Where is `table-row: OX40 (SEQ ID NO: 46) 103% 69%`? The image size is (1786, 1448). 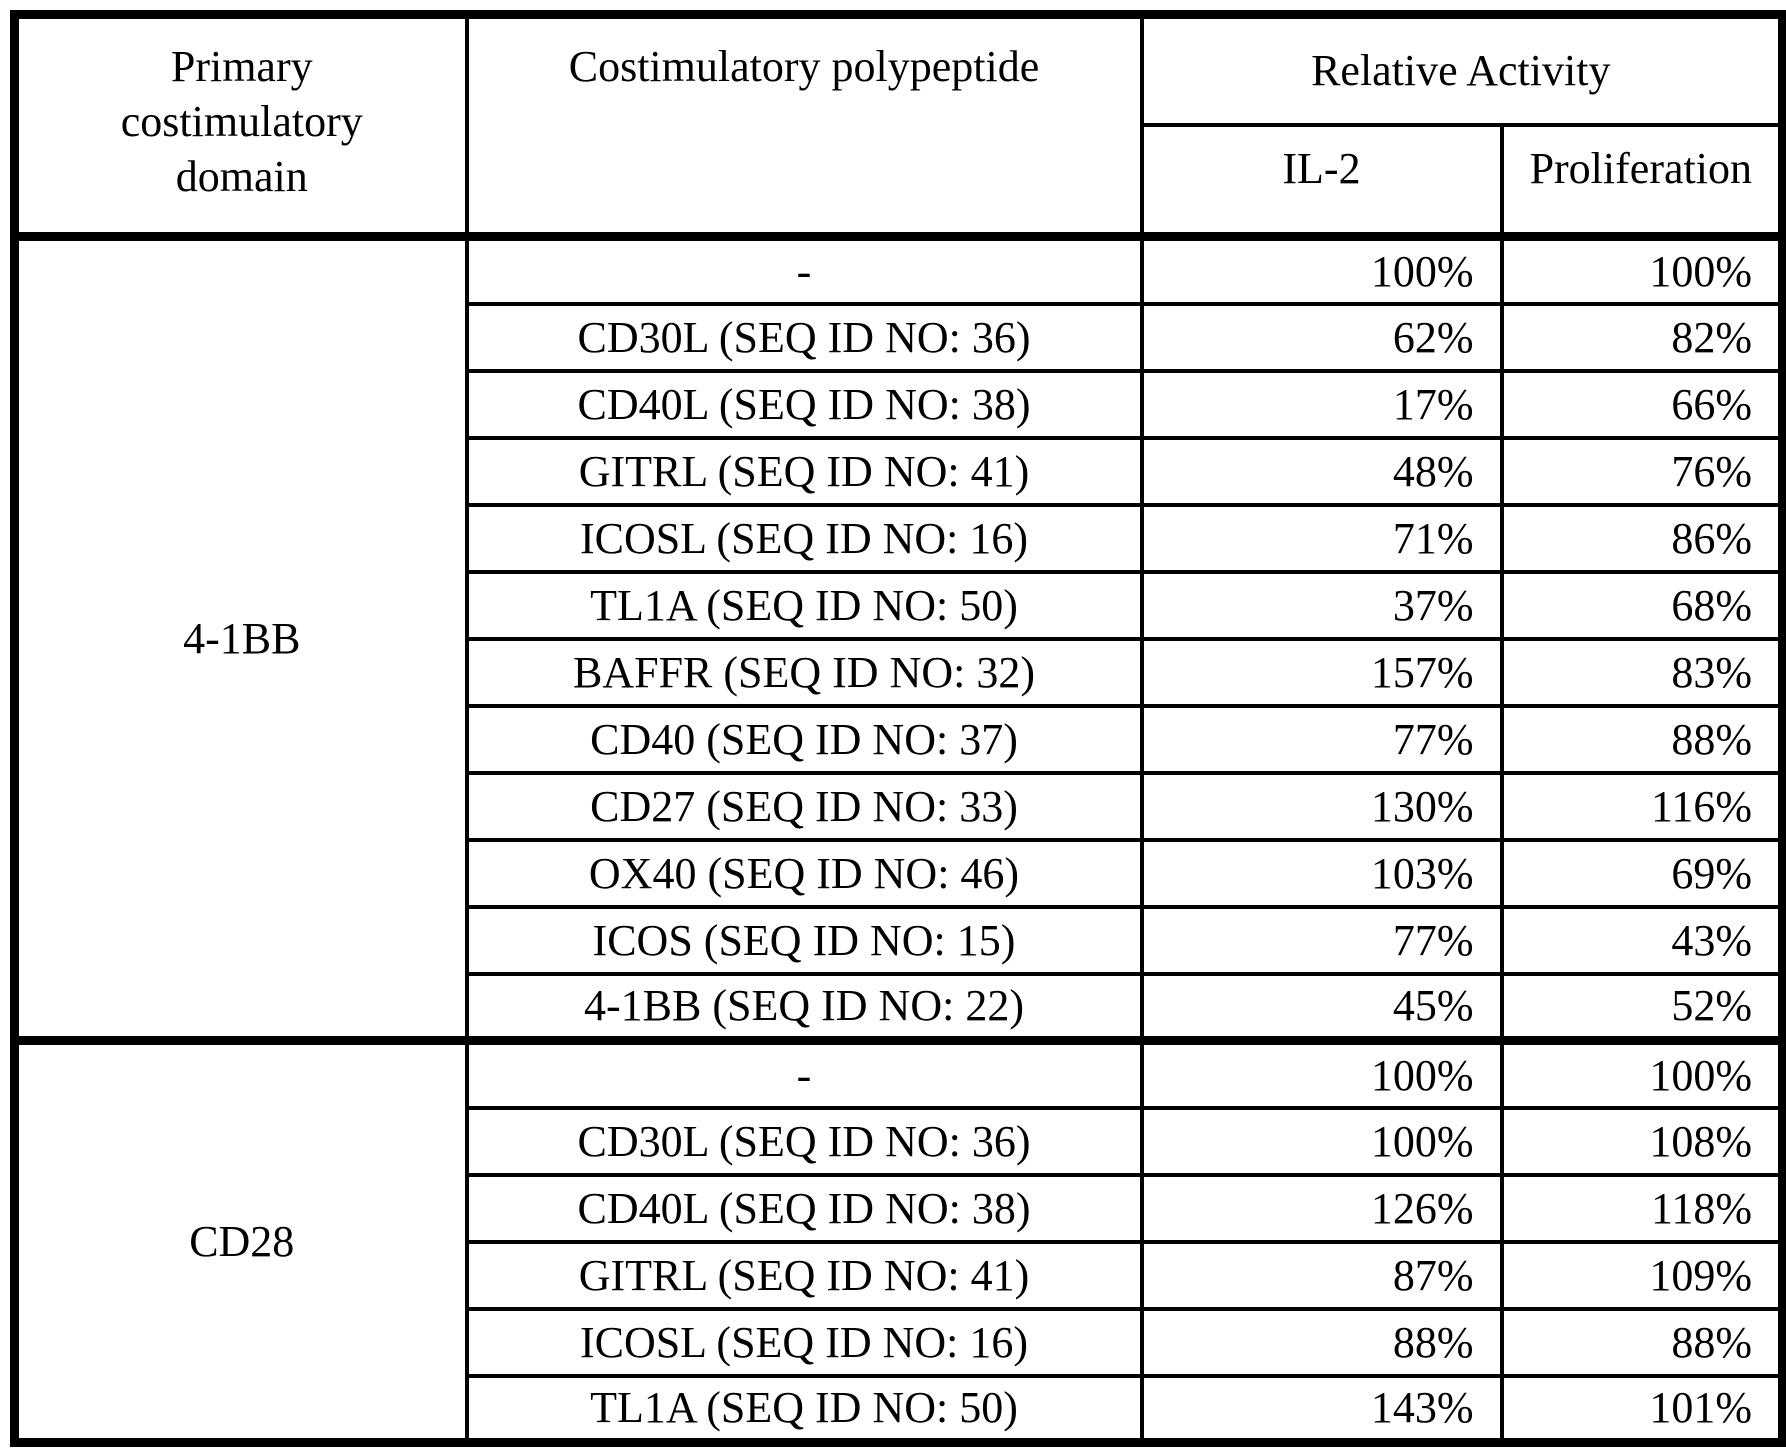
table-row: OX40 (SEQ ID NO: 46) 103% 69% is located at coordinates (900, 873).